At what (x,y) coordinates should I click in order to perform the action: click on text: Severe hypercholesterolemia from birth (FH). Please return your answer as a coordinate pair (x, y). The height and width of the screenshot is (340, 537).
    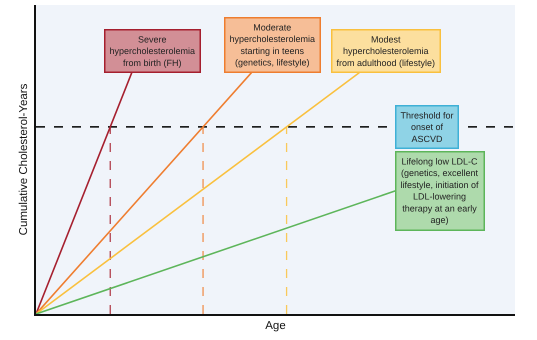
    Looking at the image, I should click on (153, 51).